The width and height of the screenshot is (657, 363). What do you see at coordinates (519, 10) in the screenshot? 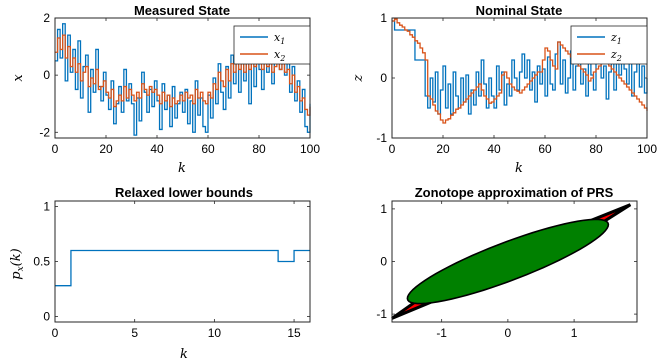
I see `chart-title: Nominal State` at bounding box center [519, 10].